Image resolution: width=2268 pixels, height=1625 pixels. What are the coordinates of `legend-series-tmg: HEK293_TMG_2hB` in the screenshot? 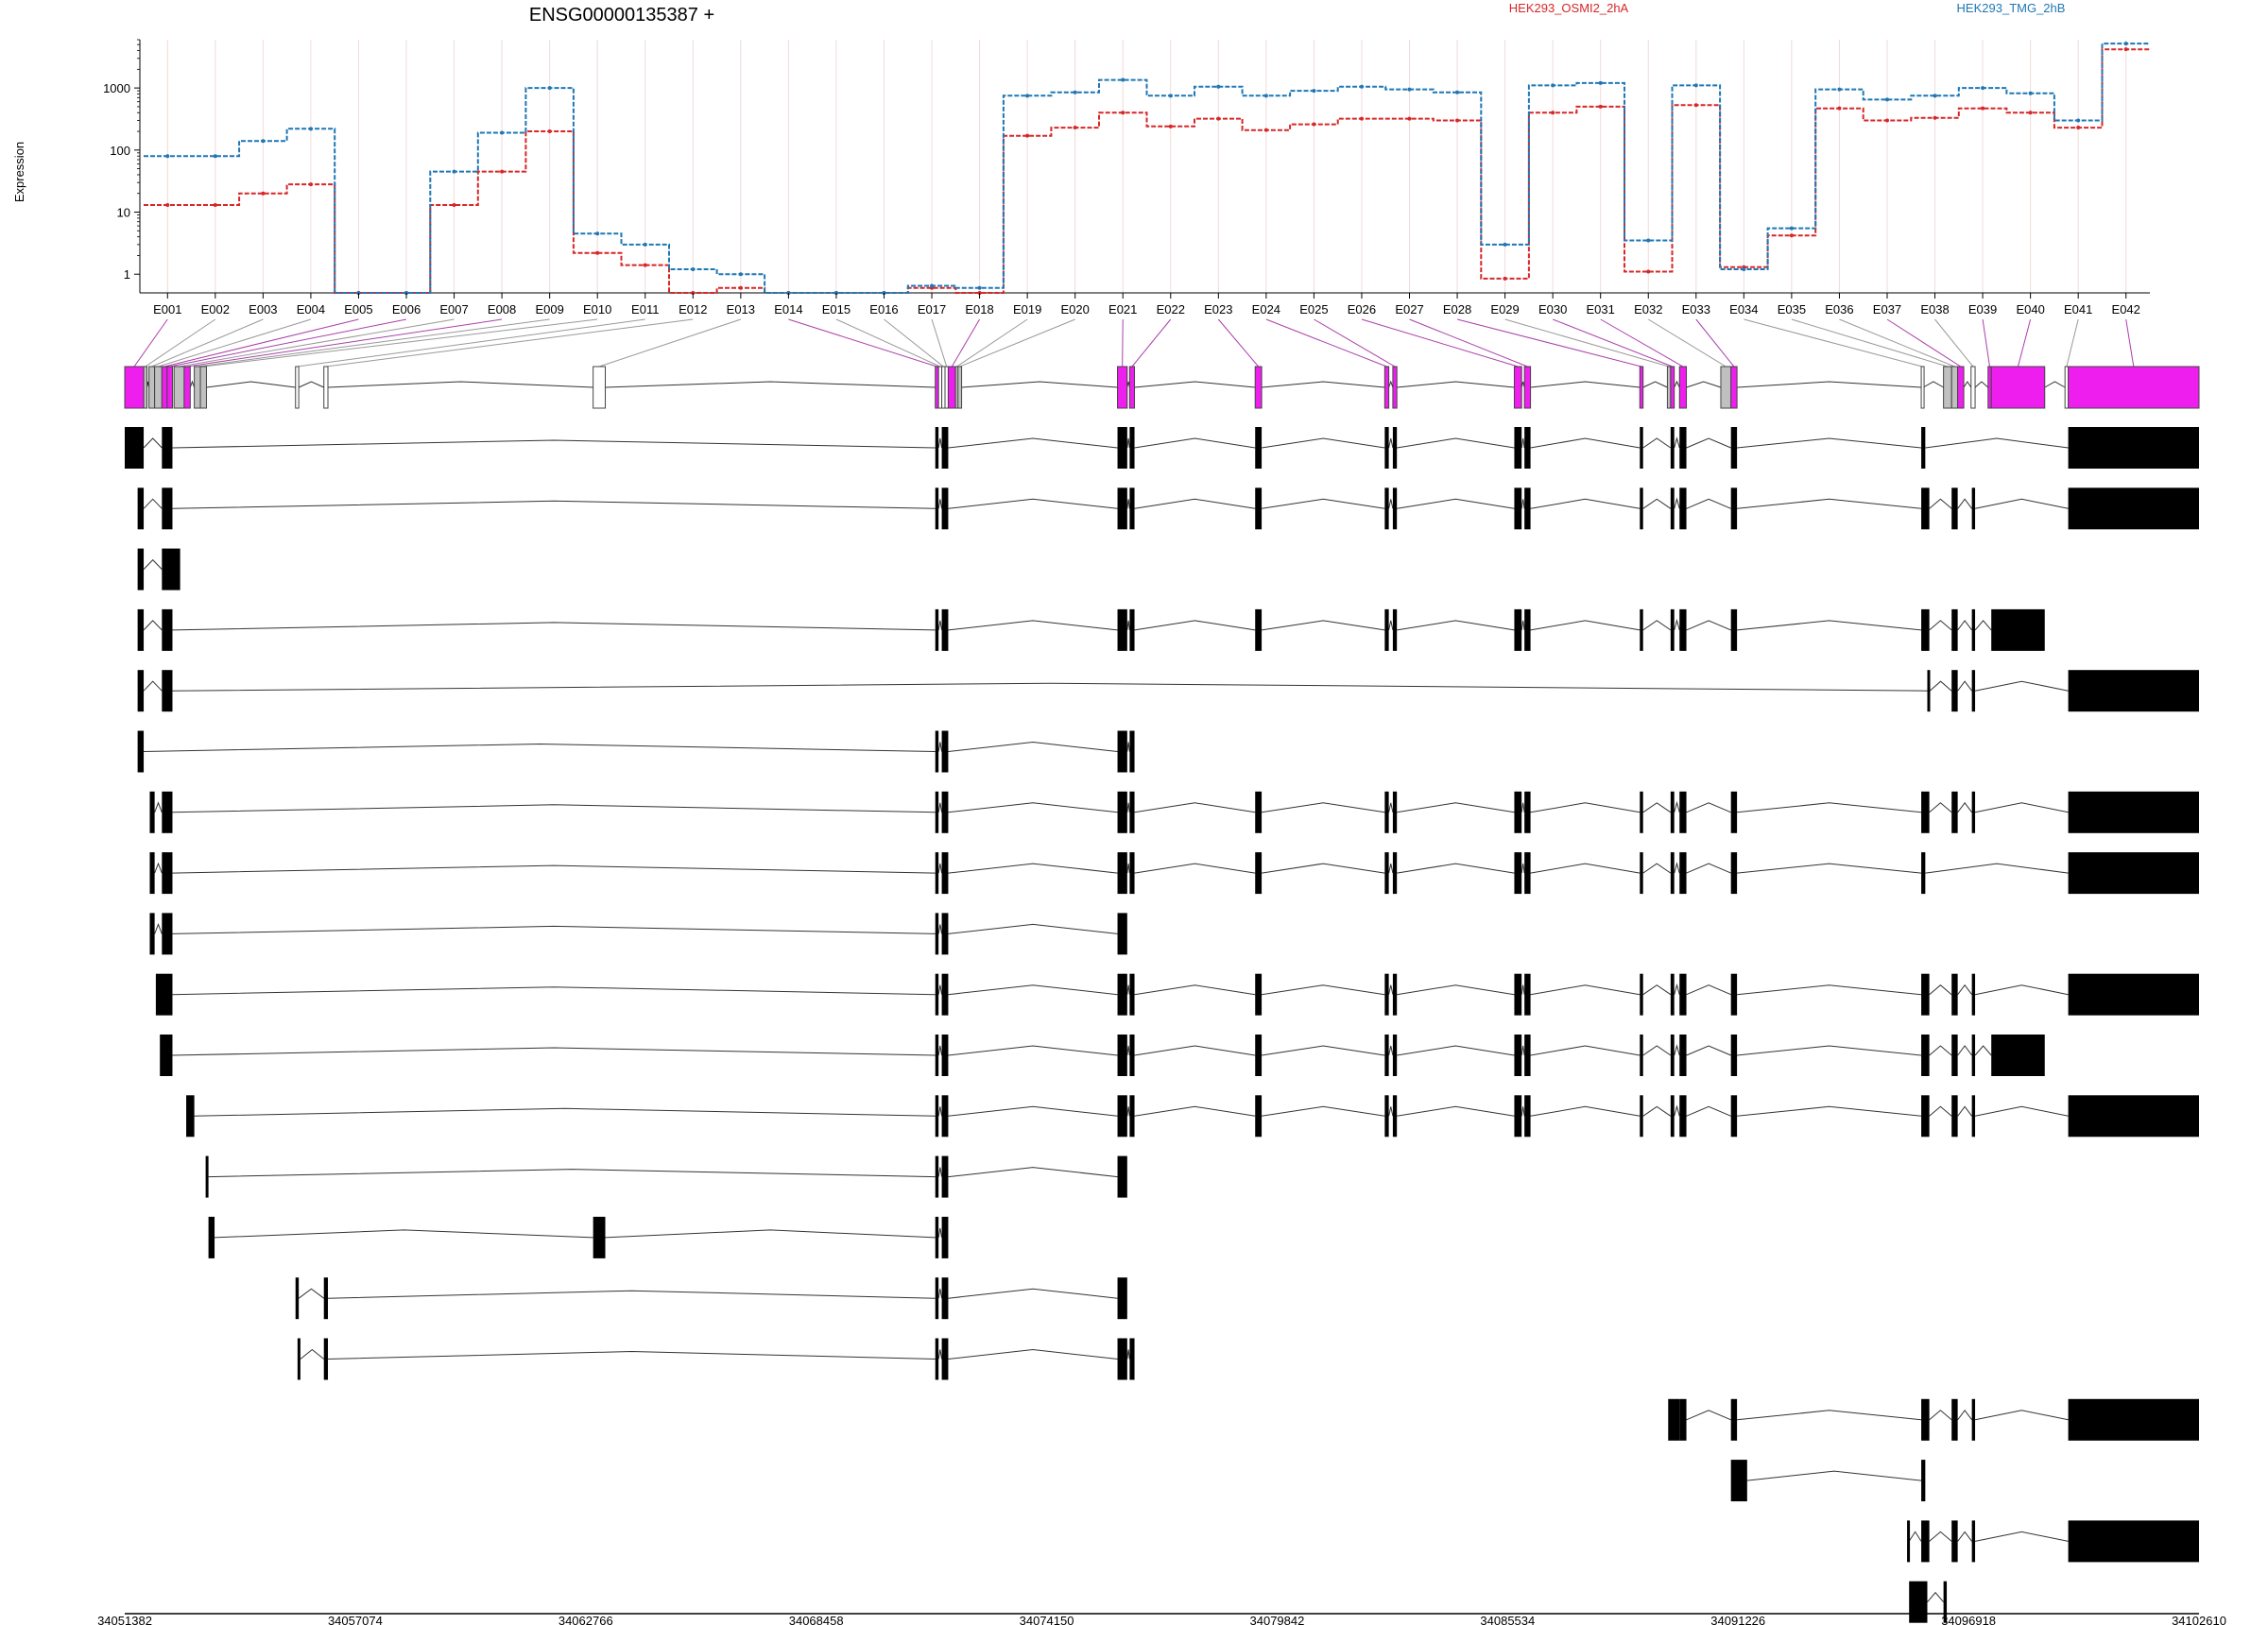 It's located at (2011, 8).